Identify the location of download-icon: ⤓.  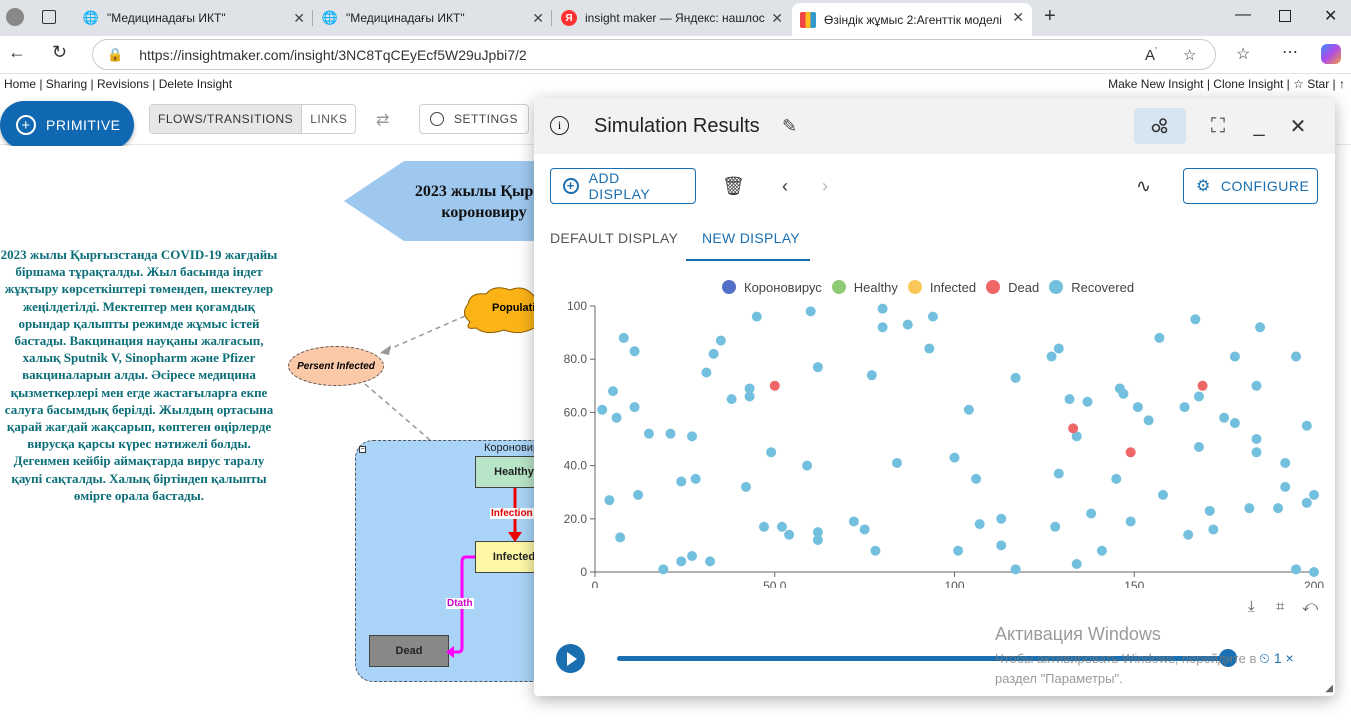
(1251, 606).